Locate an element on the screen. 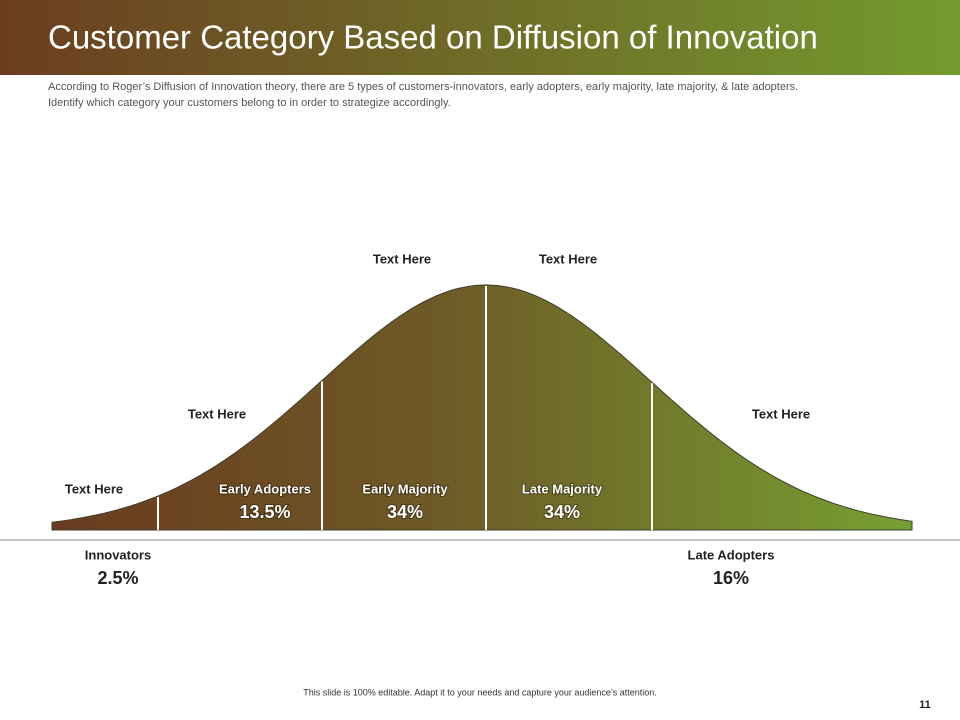 This screenshot has height=720, width=960. segment-percent: 2.5% is located at coordinates (117, 578).